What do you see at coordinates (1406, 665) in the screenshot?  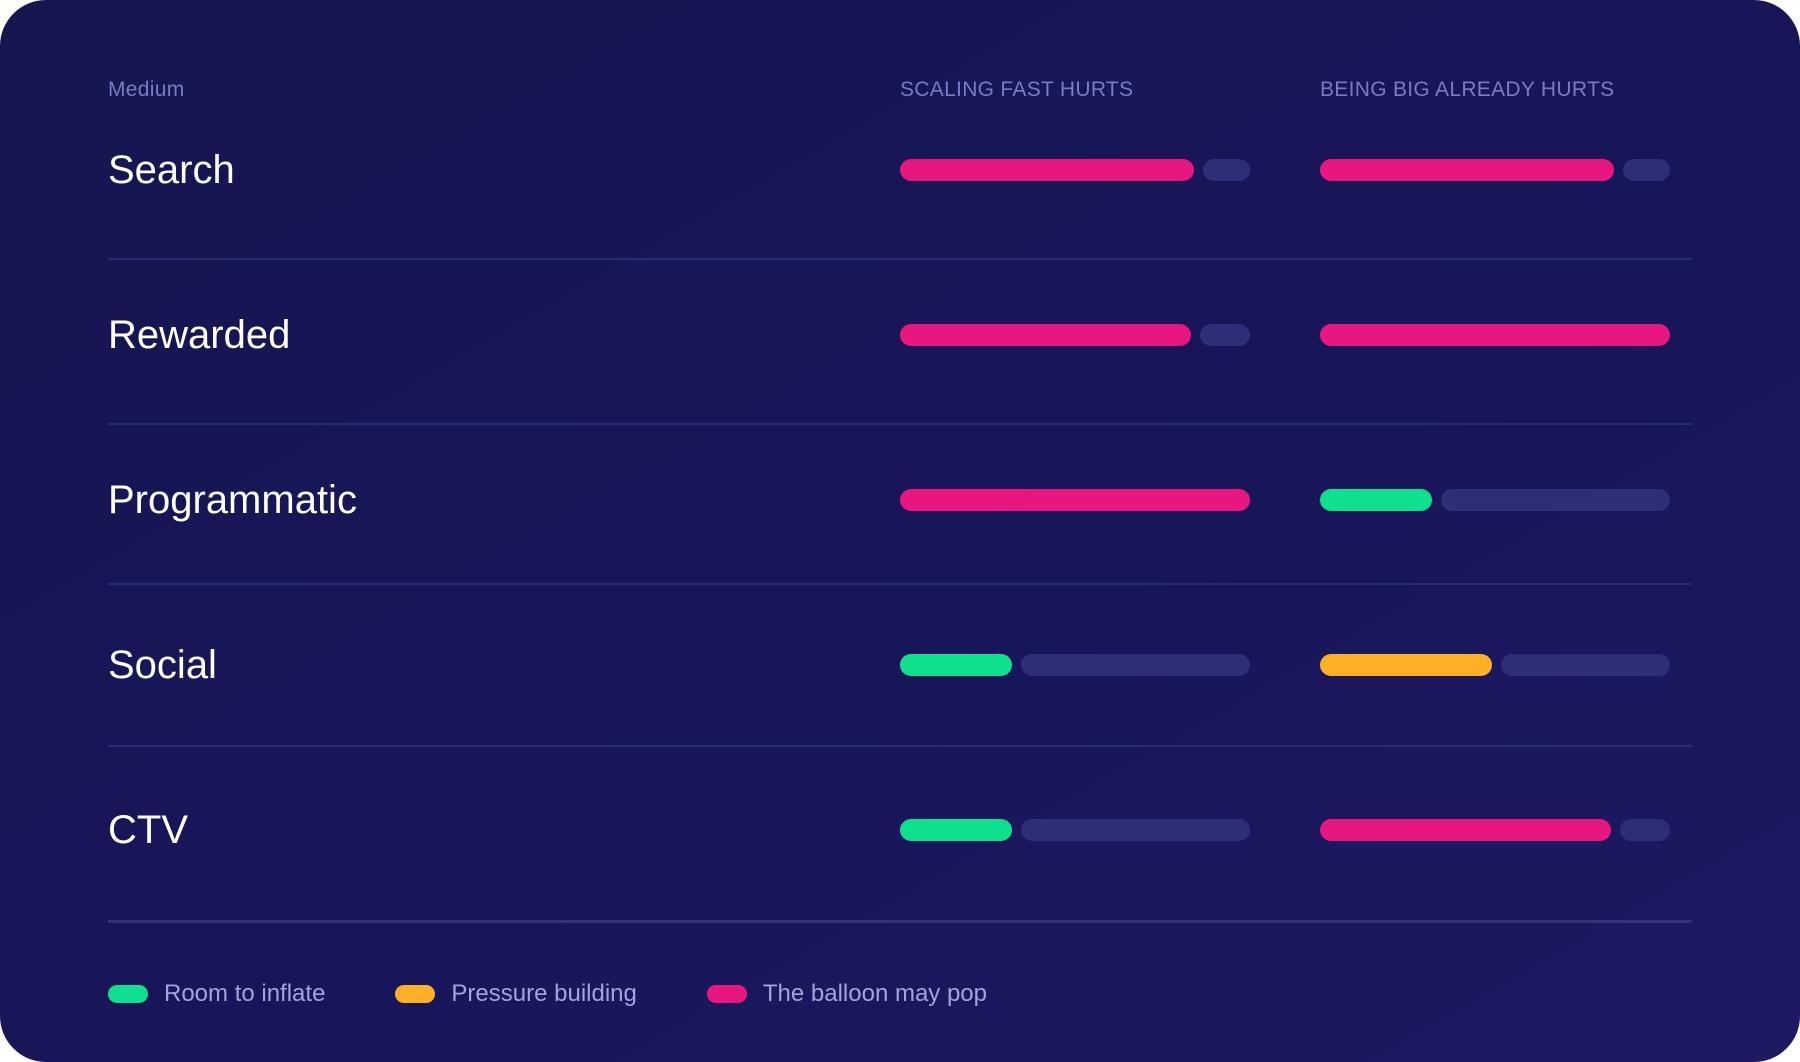 I see `bar-fill-pressure` at bounding box center [1406, 665].